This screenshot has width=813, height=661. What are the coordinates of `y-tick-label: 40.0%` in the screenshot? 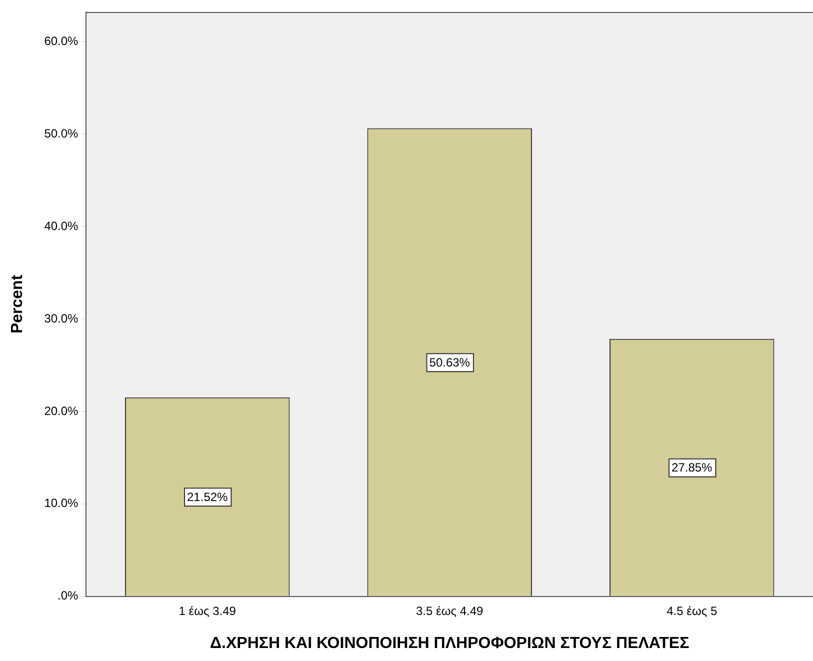 It's located at (61, 225).